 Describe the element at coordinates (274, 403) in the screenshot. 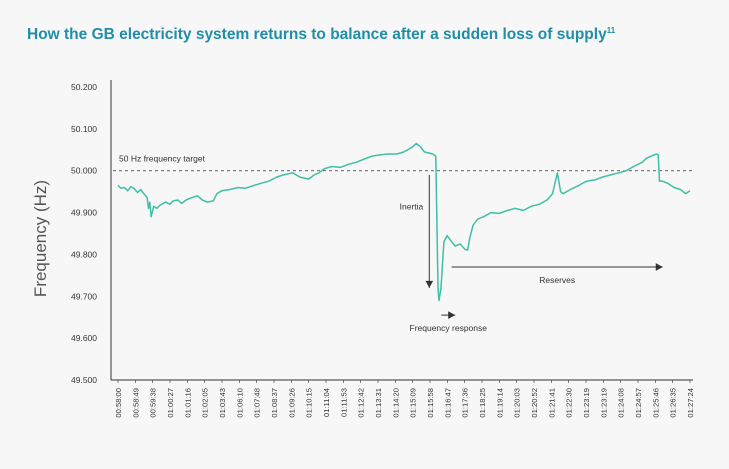

I see `x-tick-label: 01:08:37` at that location.